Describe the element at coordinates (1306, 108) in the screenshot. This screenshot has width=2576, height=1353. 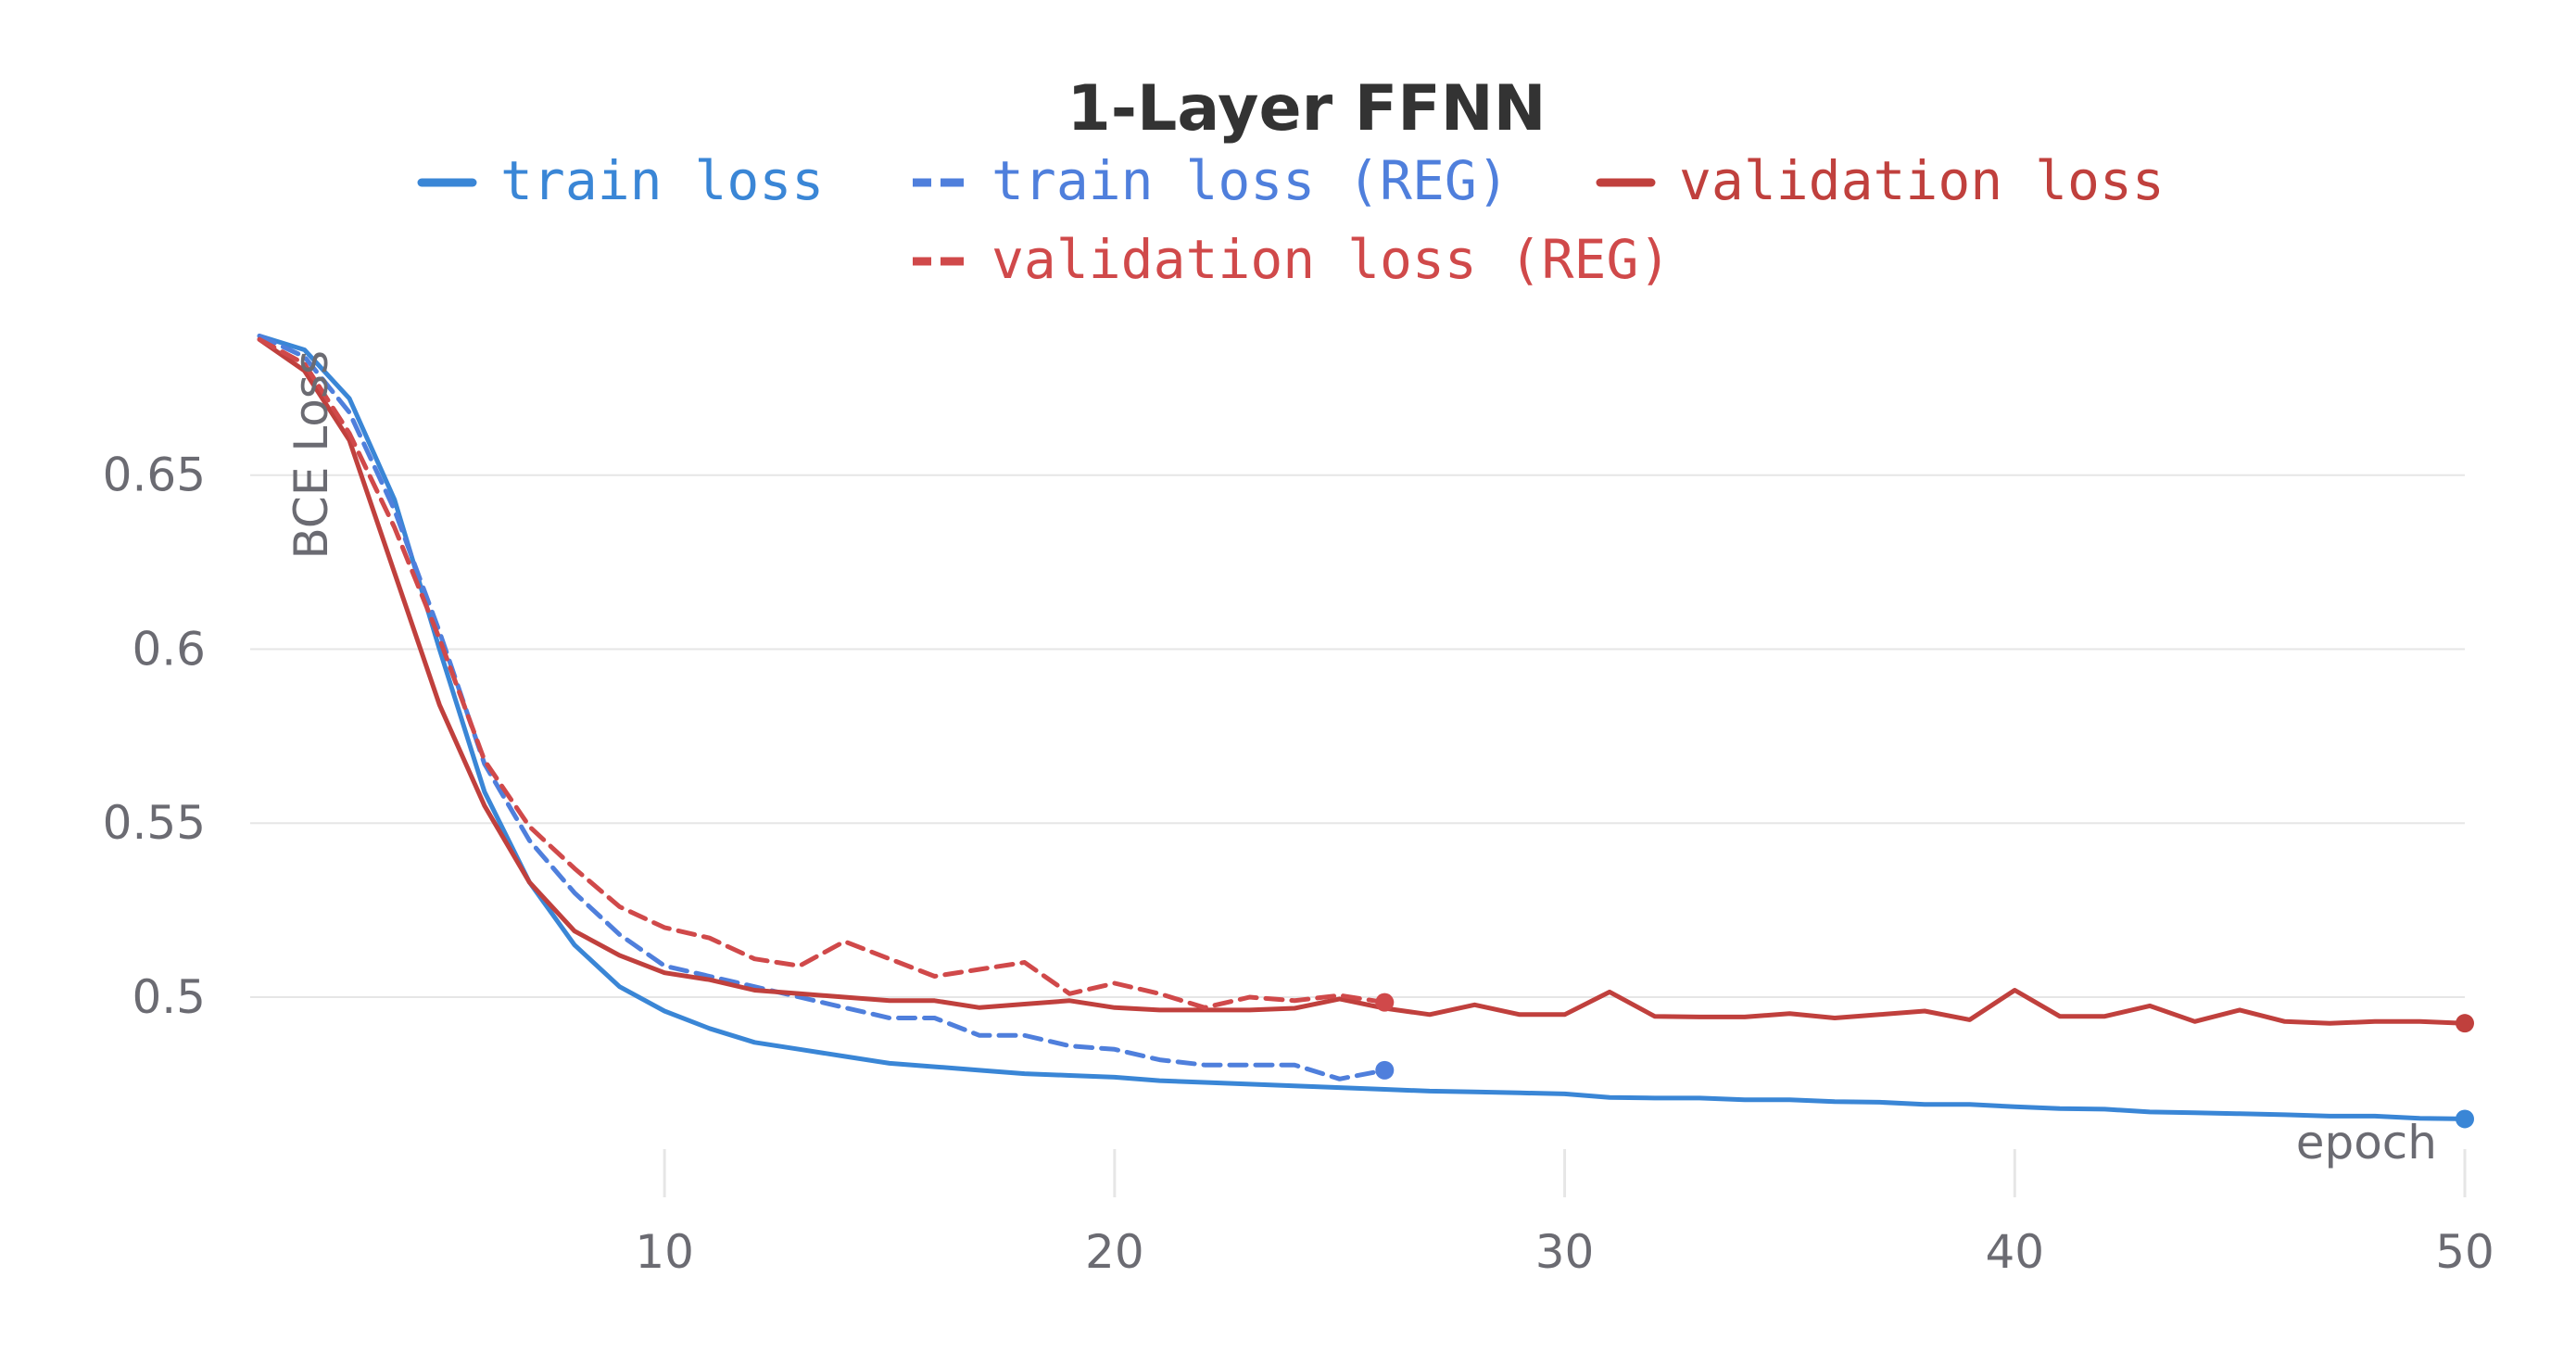
I see `chart-title: 1-Layer FFNN` at that location.